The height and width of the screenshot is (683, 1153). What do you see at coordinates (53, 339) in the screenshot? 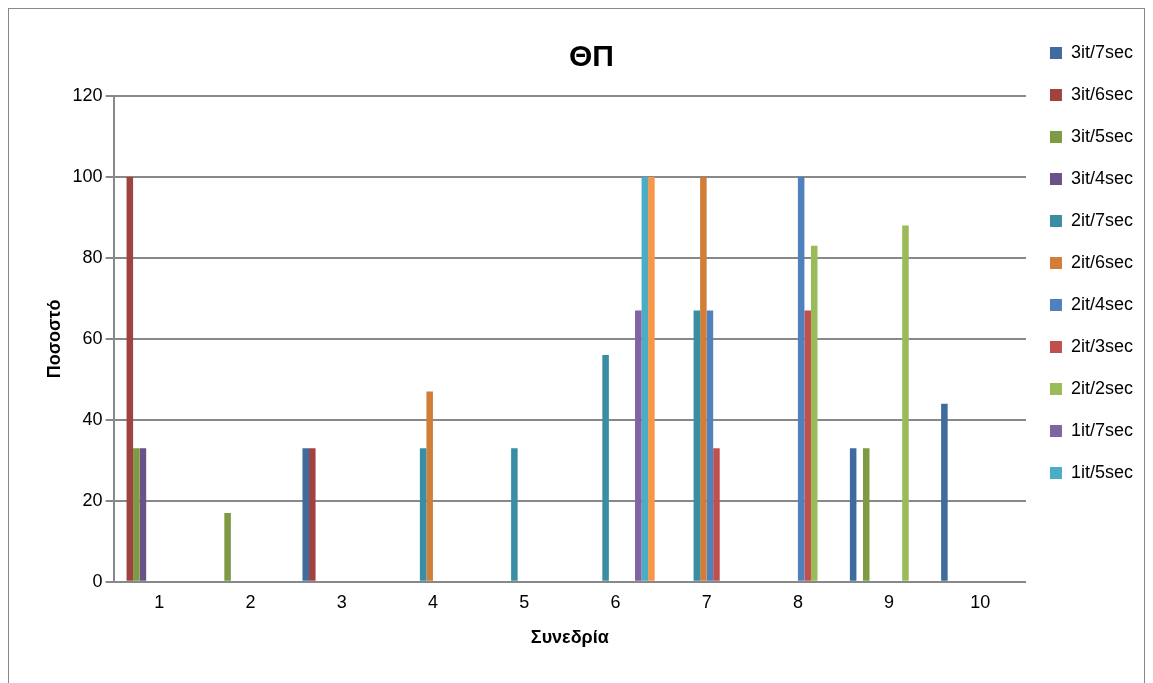
I see `y-axis-title: Ποσοστό` at bounding box center [53, 339].